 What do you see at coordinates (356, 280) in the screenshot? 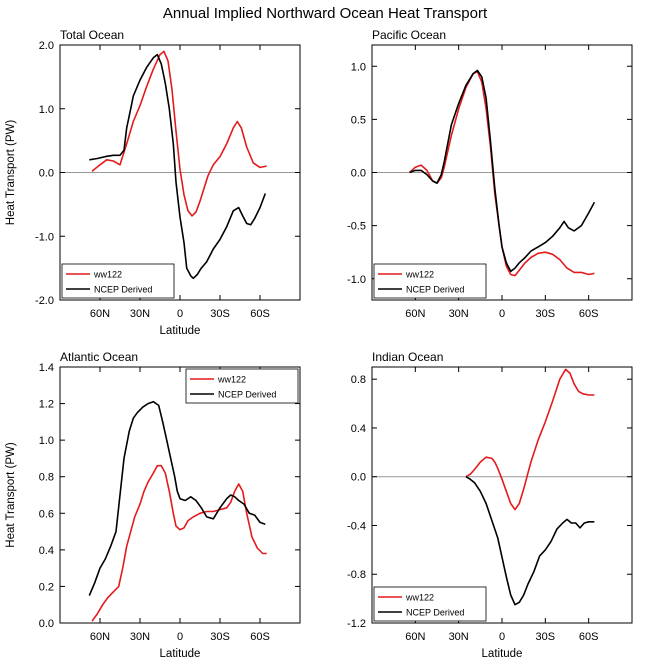
I see `pacific-ocean-ytick-label: -1.0` at bounding box center [356, 280].